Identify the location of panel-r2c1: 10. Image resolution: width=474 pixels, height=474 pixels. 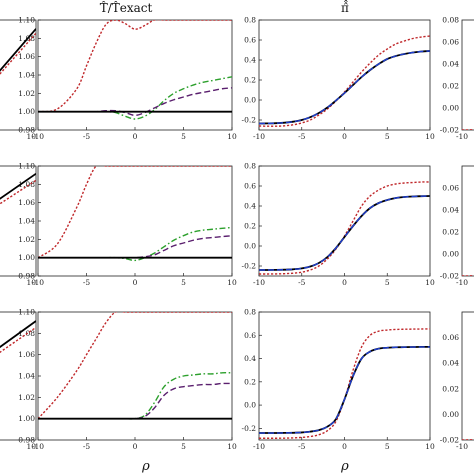
(18, 226).